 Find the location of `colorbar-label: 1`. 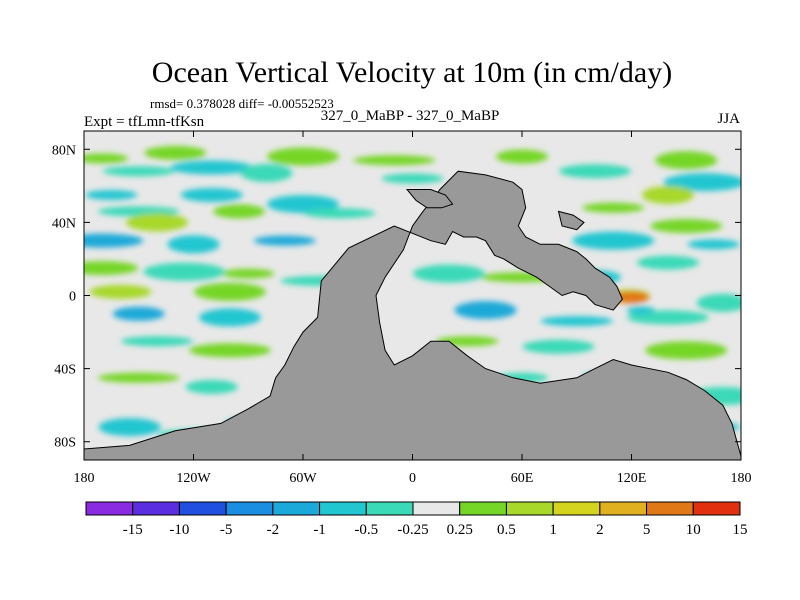

colorbar-label: 1 is located at coordinates (553, 530).